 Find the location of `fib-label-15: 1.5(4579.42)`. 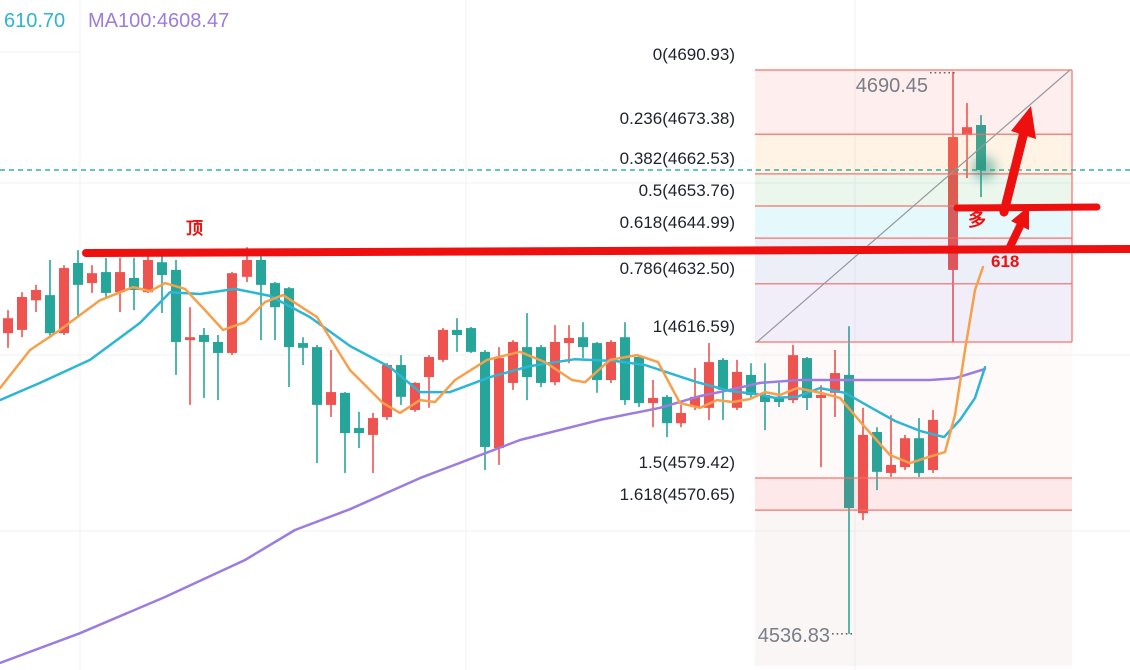

fib-label-15: 1.5(4579.42) is located at coordinates (686, 462).